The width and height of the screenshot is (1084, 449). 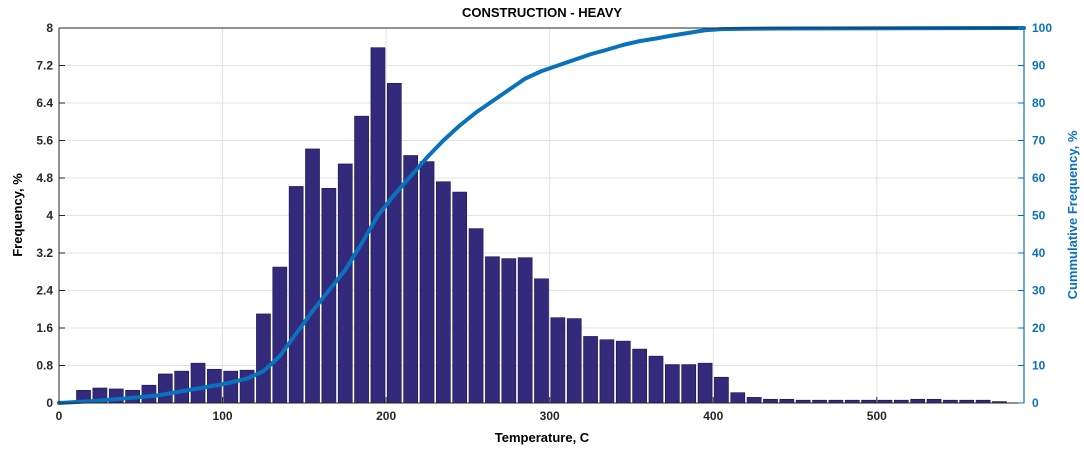 I want to click on y-tick-label: 2.4, so click(x=44, y=291).